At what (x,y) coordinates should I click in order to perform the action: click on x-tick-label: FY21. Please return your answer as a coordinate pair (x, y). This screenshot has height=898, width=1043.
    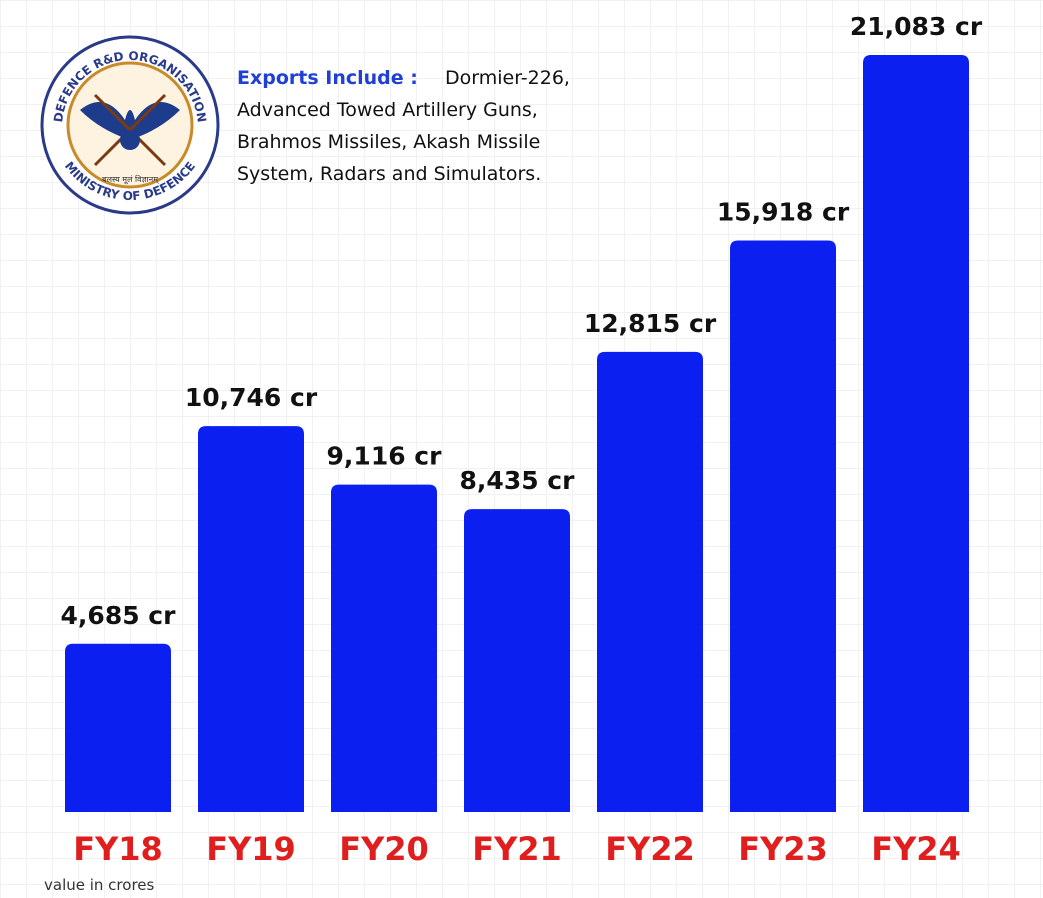
    Looking at the image, I should click on (517, 849).